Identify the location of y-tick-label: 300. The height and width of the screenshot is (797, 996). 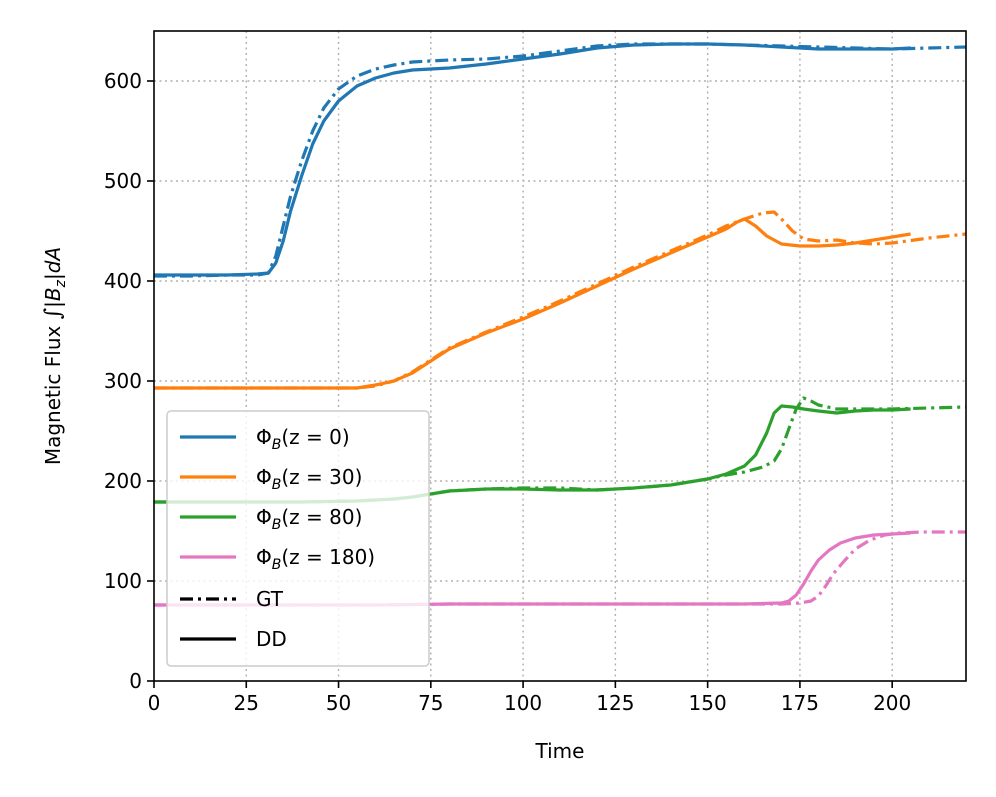
(123, 381).